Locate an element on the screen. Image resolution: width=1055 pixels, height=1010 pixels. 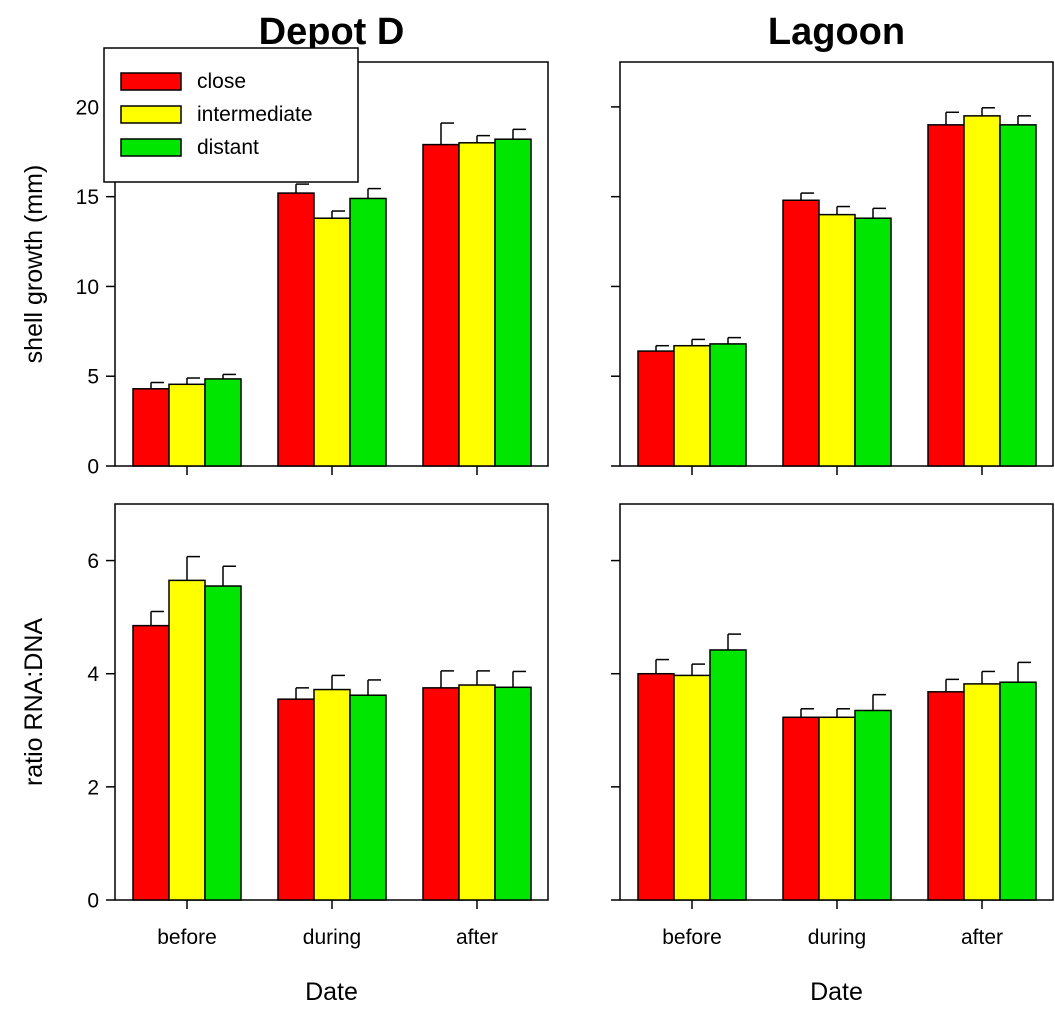
y-tick-label: 6 is located at coordinates (93, 561).